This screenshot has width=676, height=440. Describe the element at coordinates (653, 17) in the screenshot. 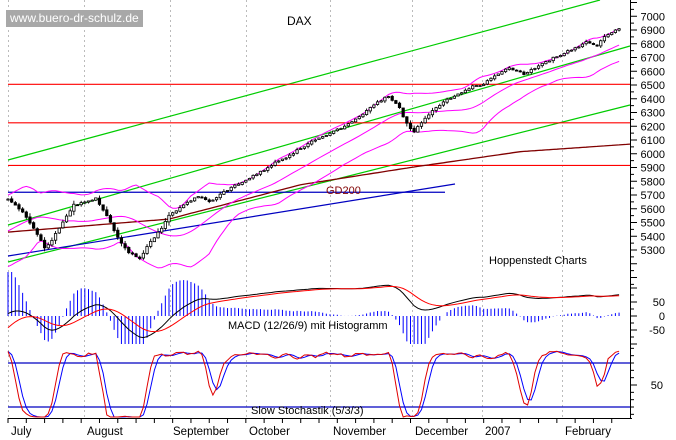

I see `price-axis-label: 7000` at that location.